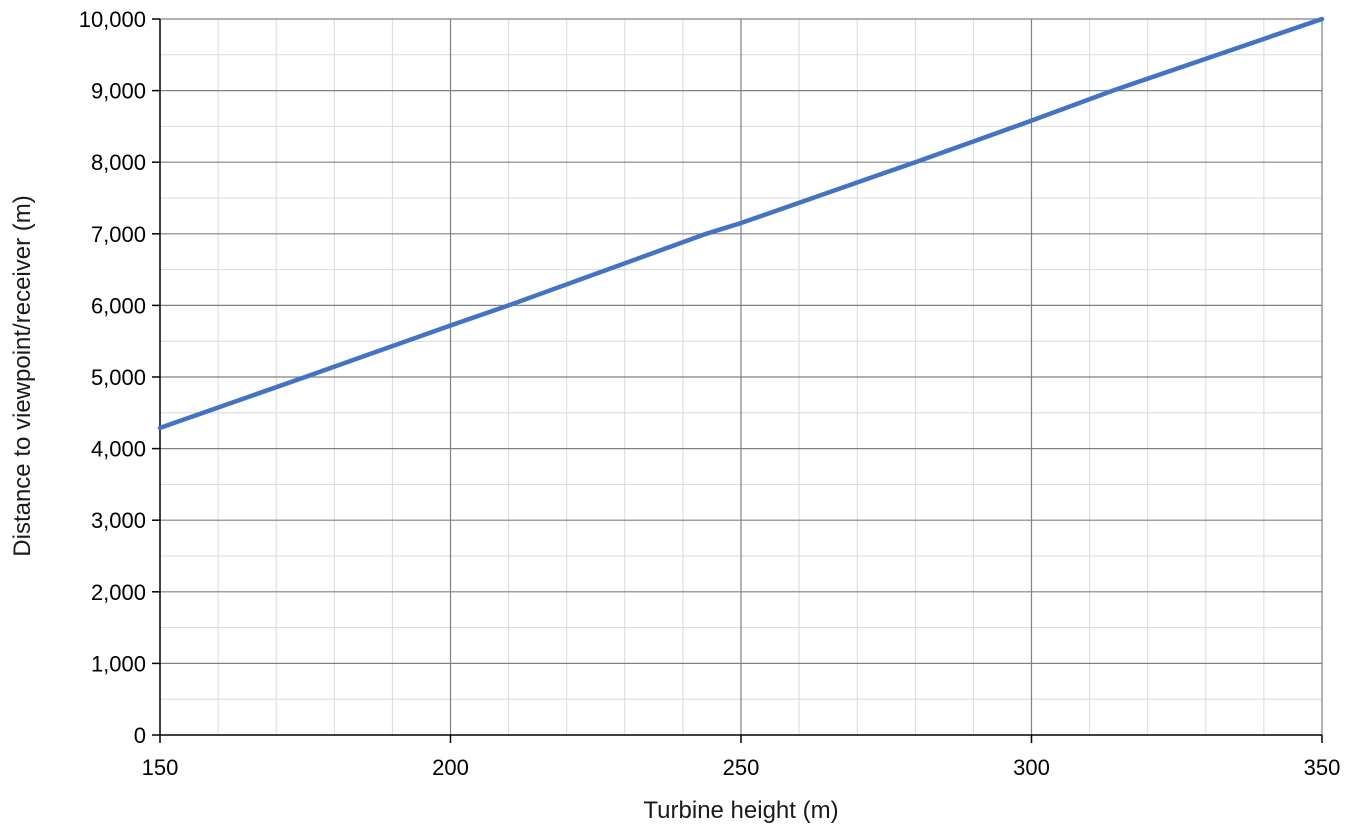 The height and width of the screenshot is (825, 1364). What do you see at coordinates (22, 375) in the screenshot?
I see `y-axis-title: Distance to viewpoint/receiver (m)` at bounding box center [22, 375].